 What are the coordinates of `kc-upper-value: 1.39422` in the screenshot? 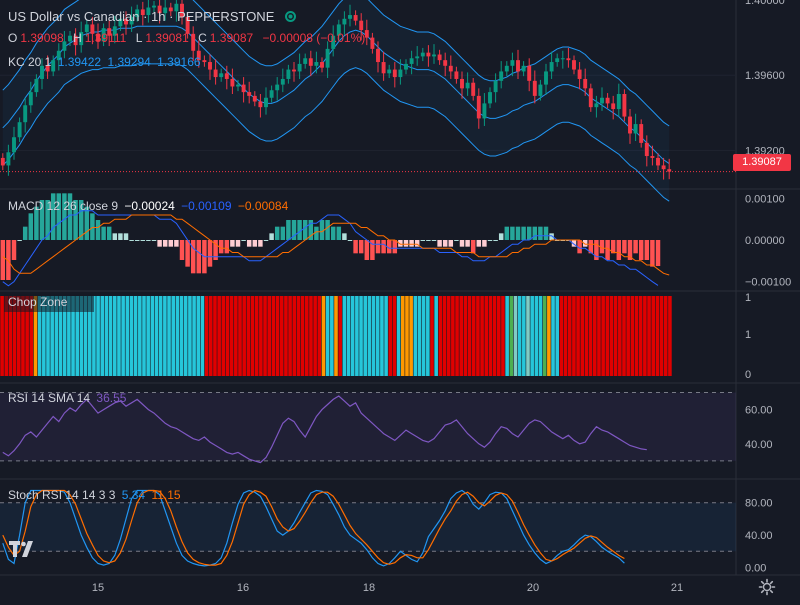 It's located at (79, 62).